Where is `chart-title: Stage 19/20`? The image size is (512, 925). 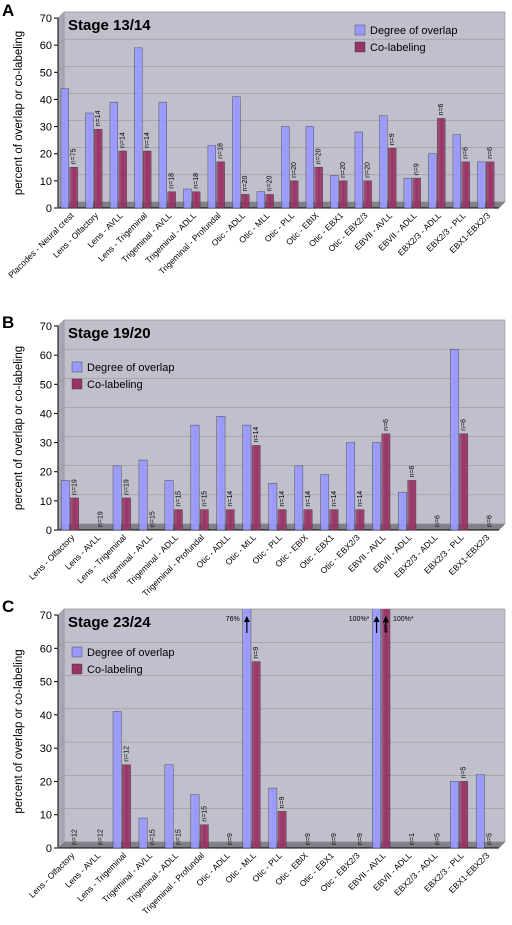
chart-title: Stage 19/20 is located at coordinates (109, 333).